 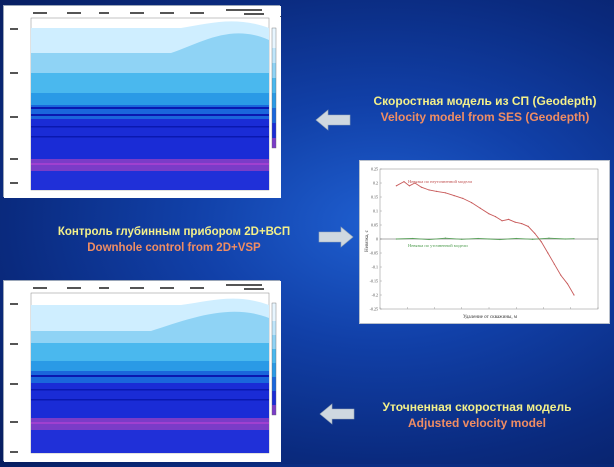 What do you see at coordinates (374, 253) in the screenshot?
I see `y-tick-label: -0.05` at bounding box center [374, 253].